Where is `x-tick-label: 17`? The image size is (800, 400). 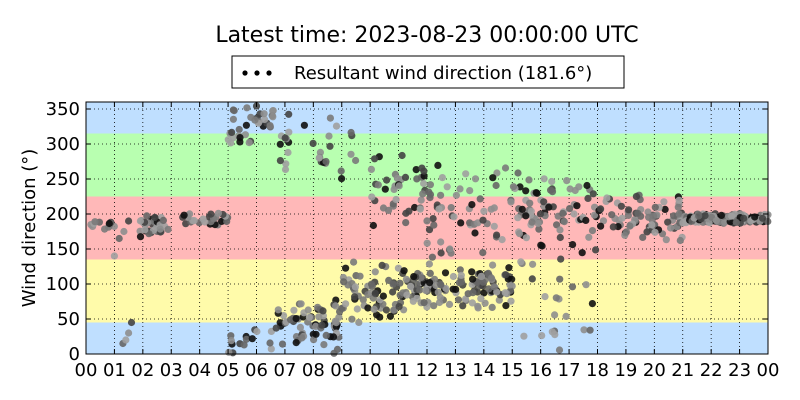
x-tick-label: 17 is located at coordinates (569, 370).